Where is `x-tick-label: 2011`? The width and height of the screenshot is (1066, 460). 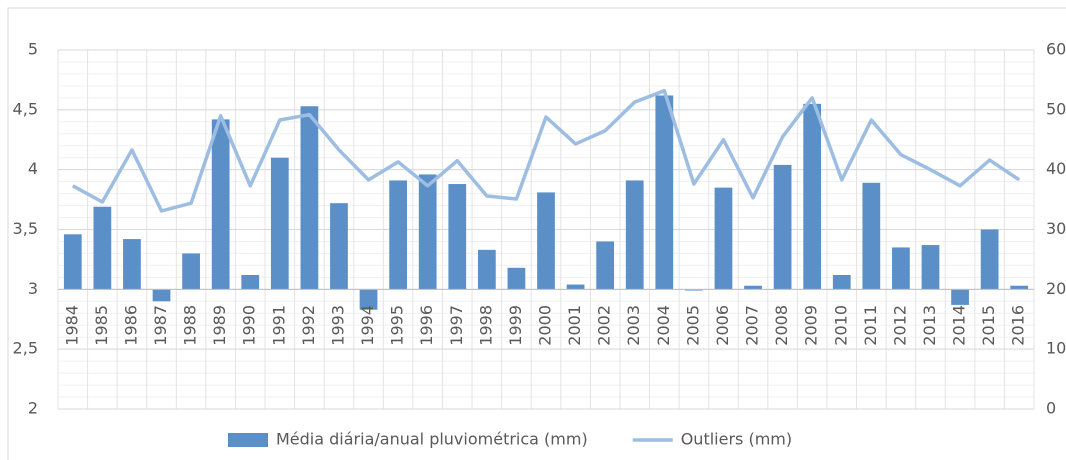
x-tick-label: 2011 is located at coordinates (870, 325).